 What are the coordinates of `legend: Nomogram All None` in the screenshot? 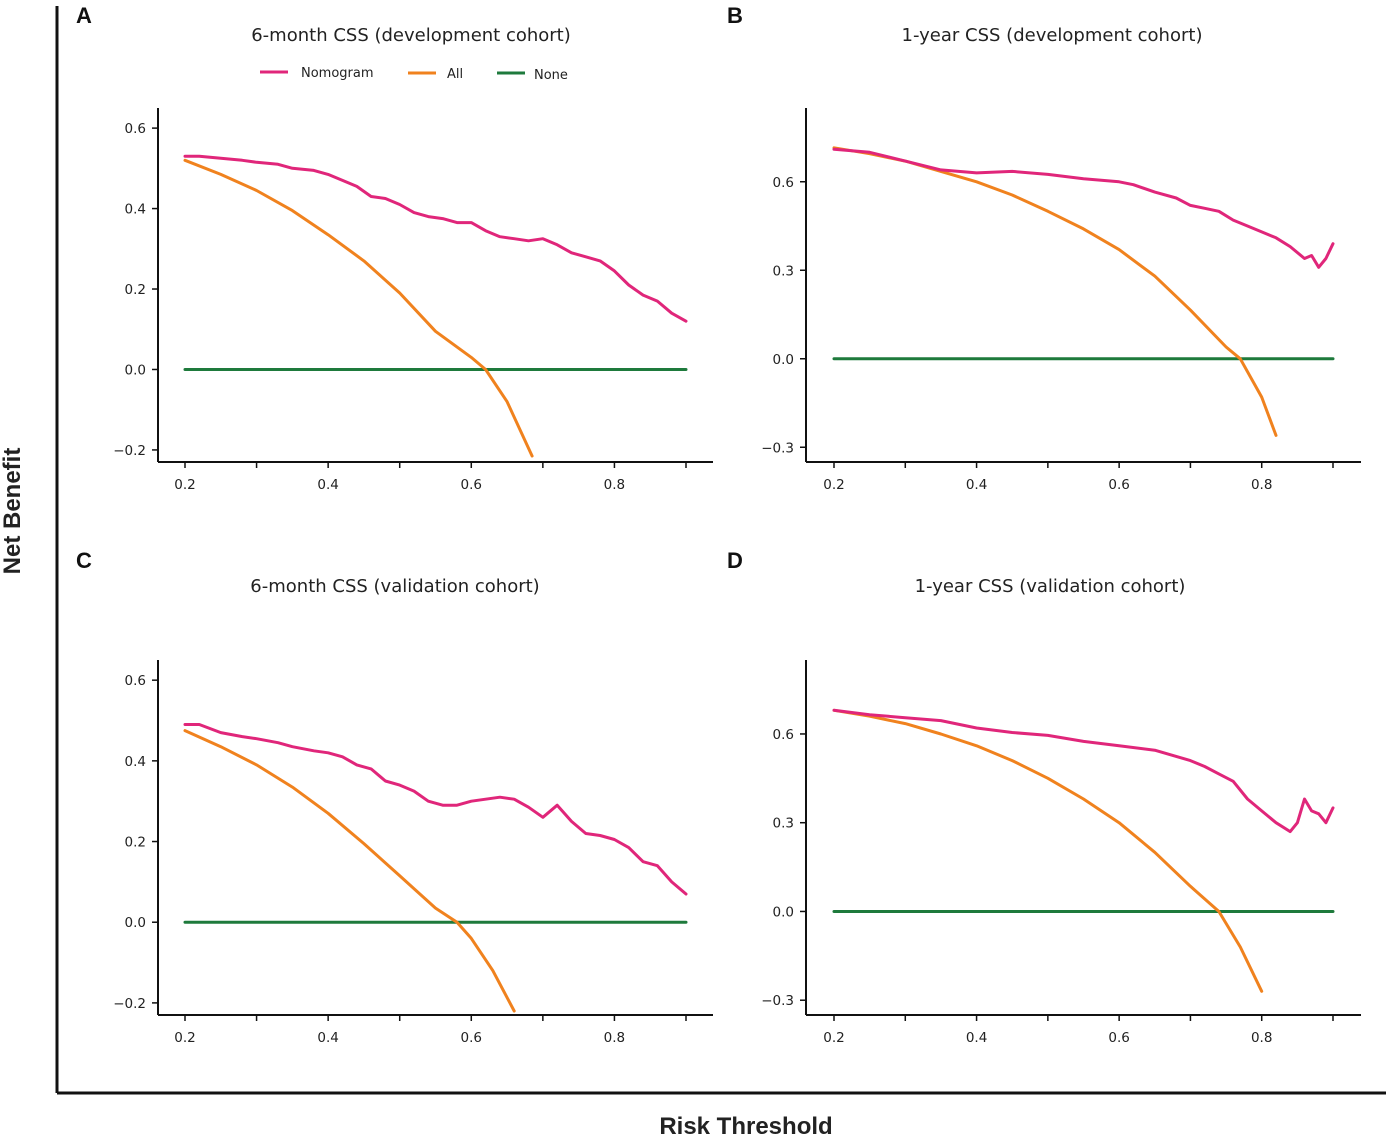 It's located at (414, 74).